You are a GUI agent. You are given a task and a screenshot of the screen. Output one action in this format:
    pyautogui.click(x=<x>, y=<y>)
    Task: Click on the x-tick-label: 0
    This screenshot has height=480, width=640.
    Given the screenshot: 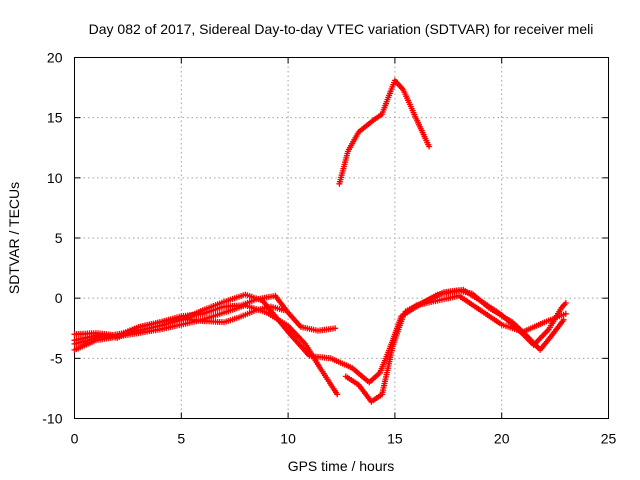 What is the action you would take?
    pyautogui.click(x=75, y=439)
    